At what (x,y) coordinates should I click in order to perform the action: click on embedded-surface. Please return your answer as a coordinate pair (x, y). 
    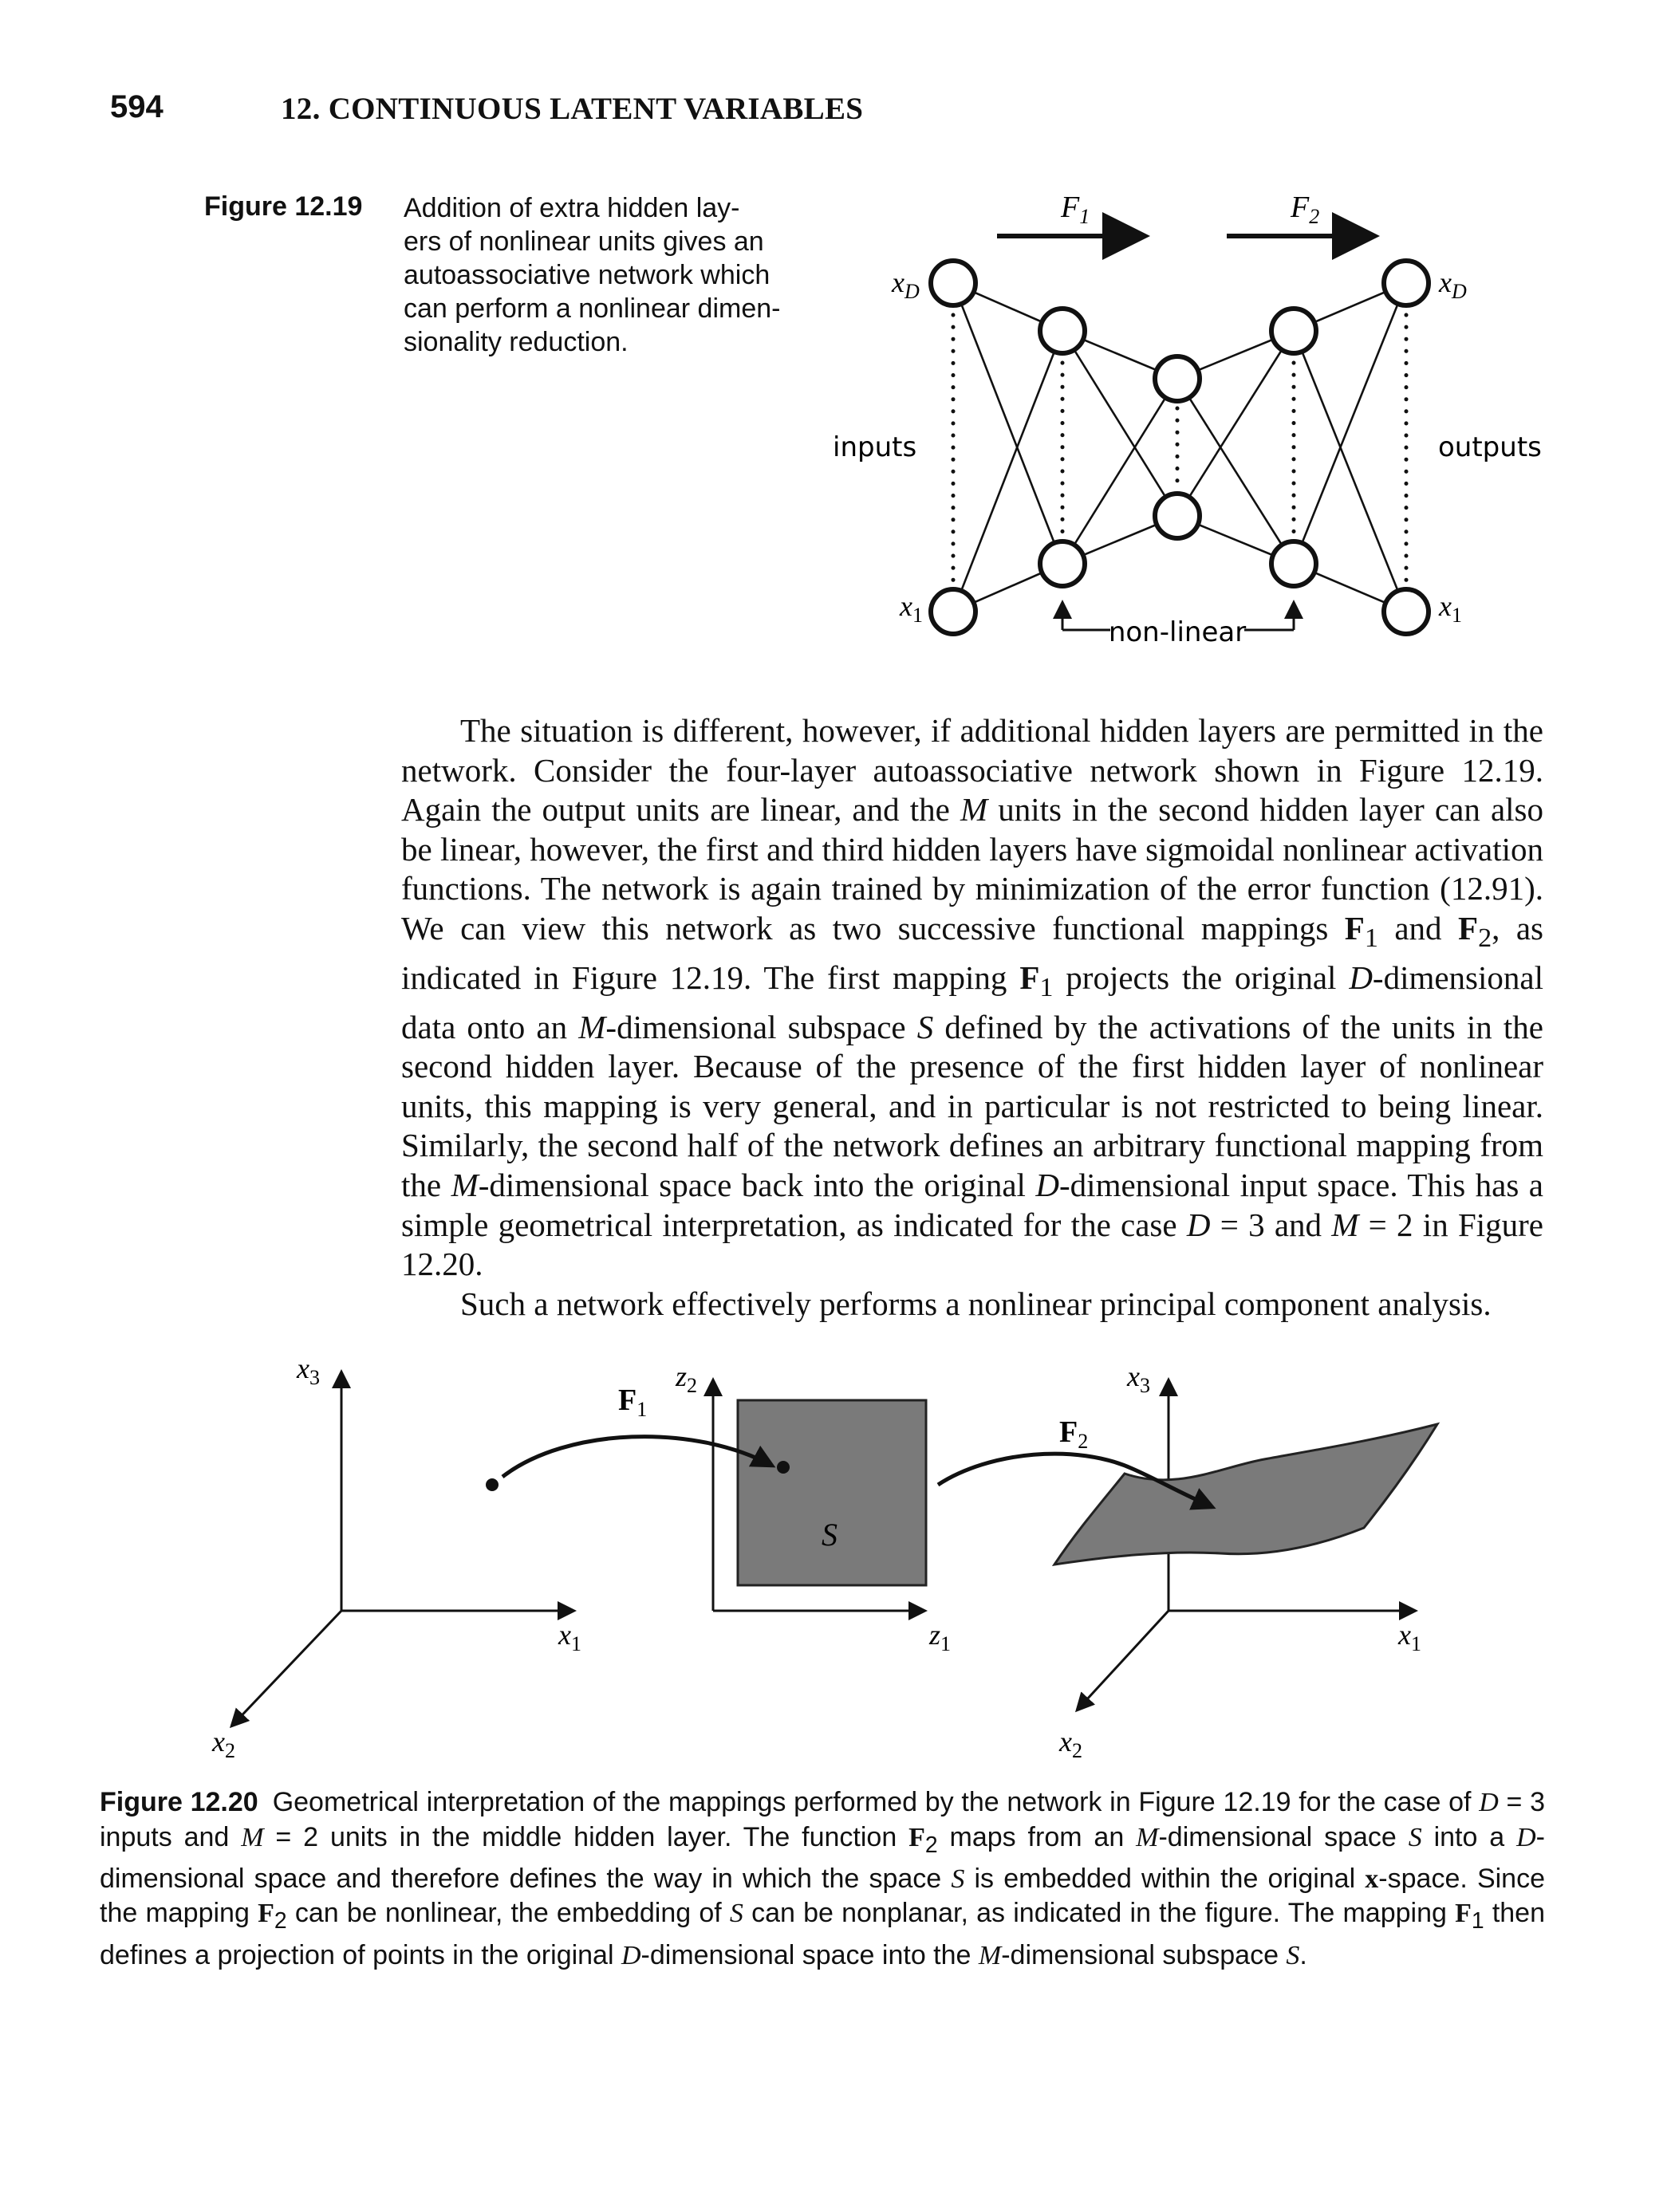
    Looking at the image, I should click on (1246, 1494).